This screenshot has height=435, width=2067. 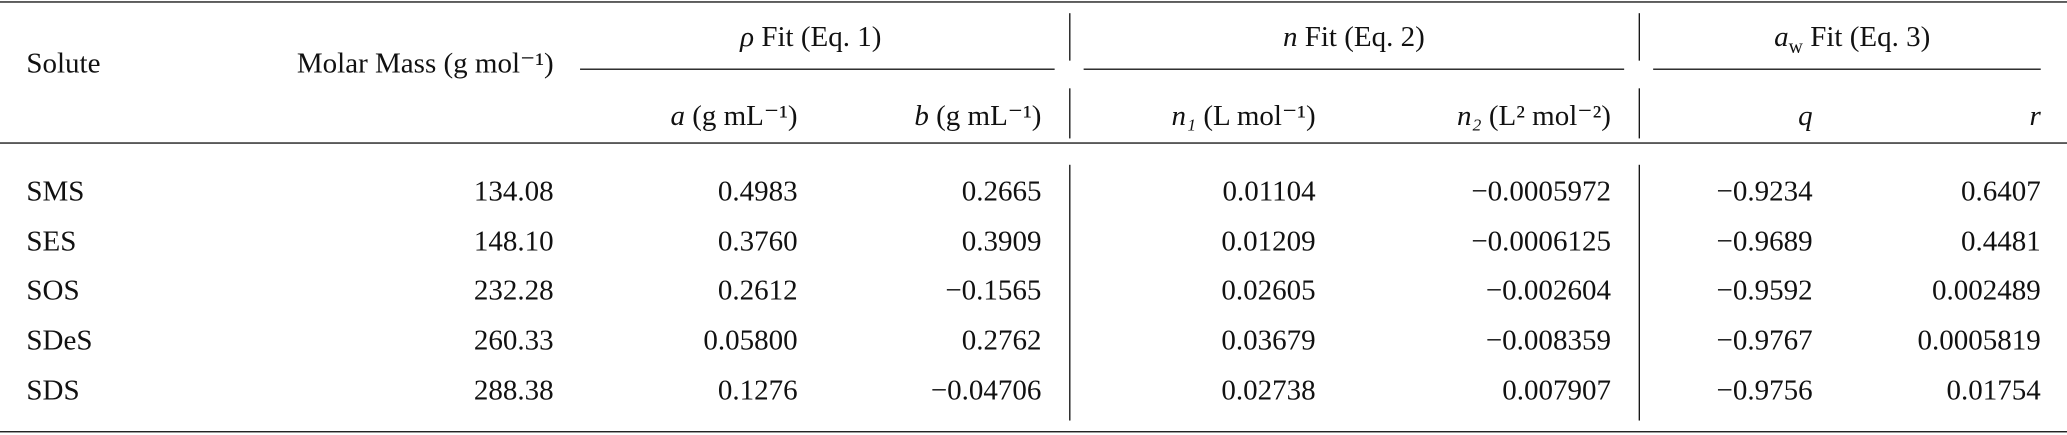 I want to click on symbol: b, so click(x=921, y=115).